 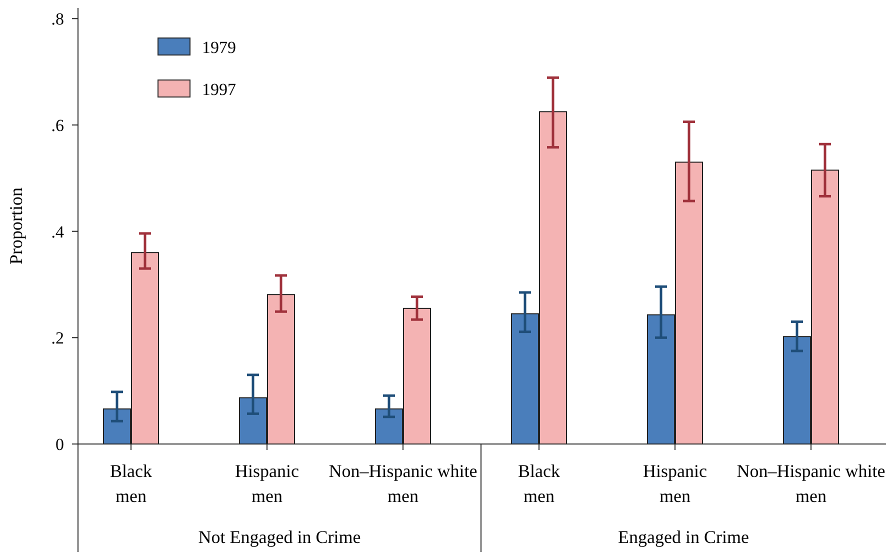 What do you see at coordinates (16, 226) in the screenshot?
I see `y-axis-title: Proportion` at bounding box center [16, 226].